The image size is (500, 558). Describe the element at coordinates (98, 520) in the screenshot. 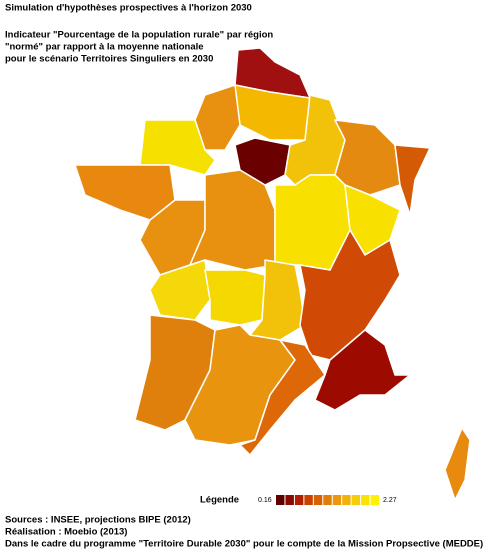

I see `footer-line: Sources : INSEE, projections BIPE (2012)` at that location.